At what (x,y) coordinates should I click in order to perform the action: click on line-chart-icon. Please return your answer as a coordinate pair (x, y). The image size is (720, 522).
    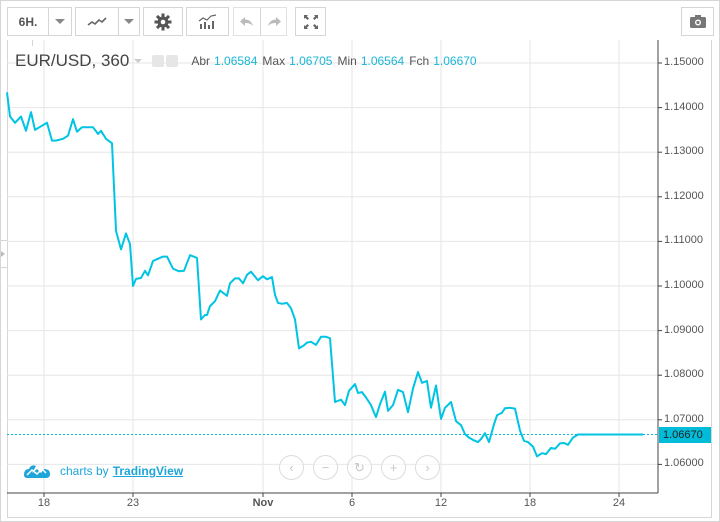
    Looking at the image, I should click on (97, 21).